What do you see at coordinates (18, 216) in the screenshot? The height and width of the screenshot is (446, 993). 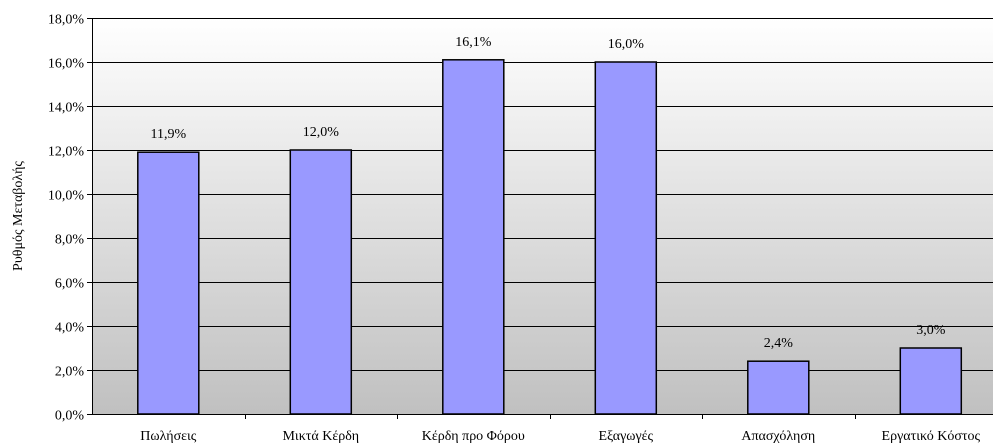 I see `y-axis-label: Ρυθμός Μεταβολής` at bounding box center [18, 216].